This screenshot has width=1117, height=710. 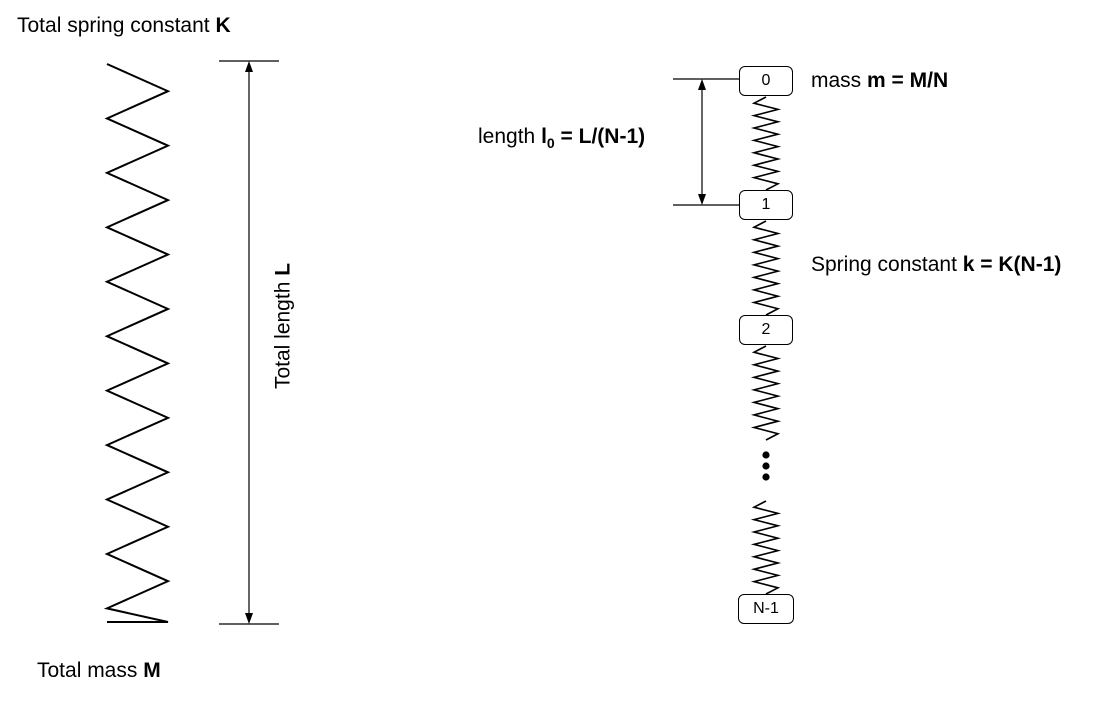 What do you see at coordinates (702, 199) in the screenshot?
I see `segment-arrow-down` at bounding box center [702, 199].